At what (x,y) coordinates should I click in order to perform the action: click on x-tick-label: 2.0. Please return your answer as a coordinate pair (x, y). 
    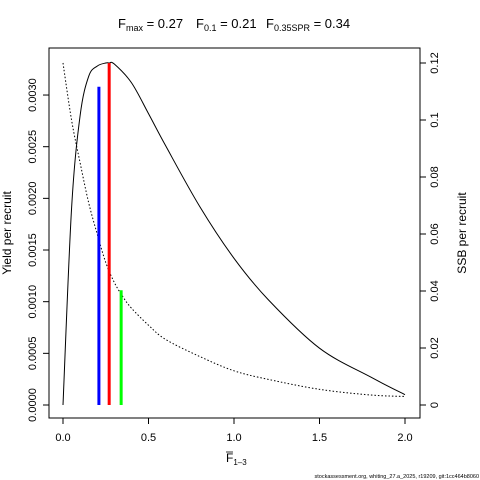
    Looking at the image, I should click on (404, 438).